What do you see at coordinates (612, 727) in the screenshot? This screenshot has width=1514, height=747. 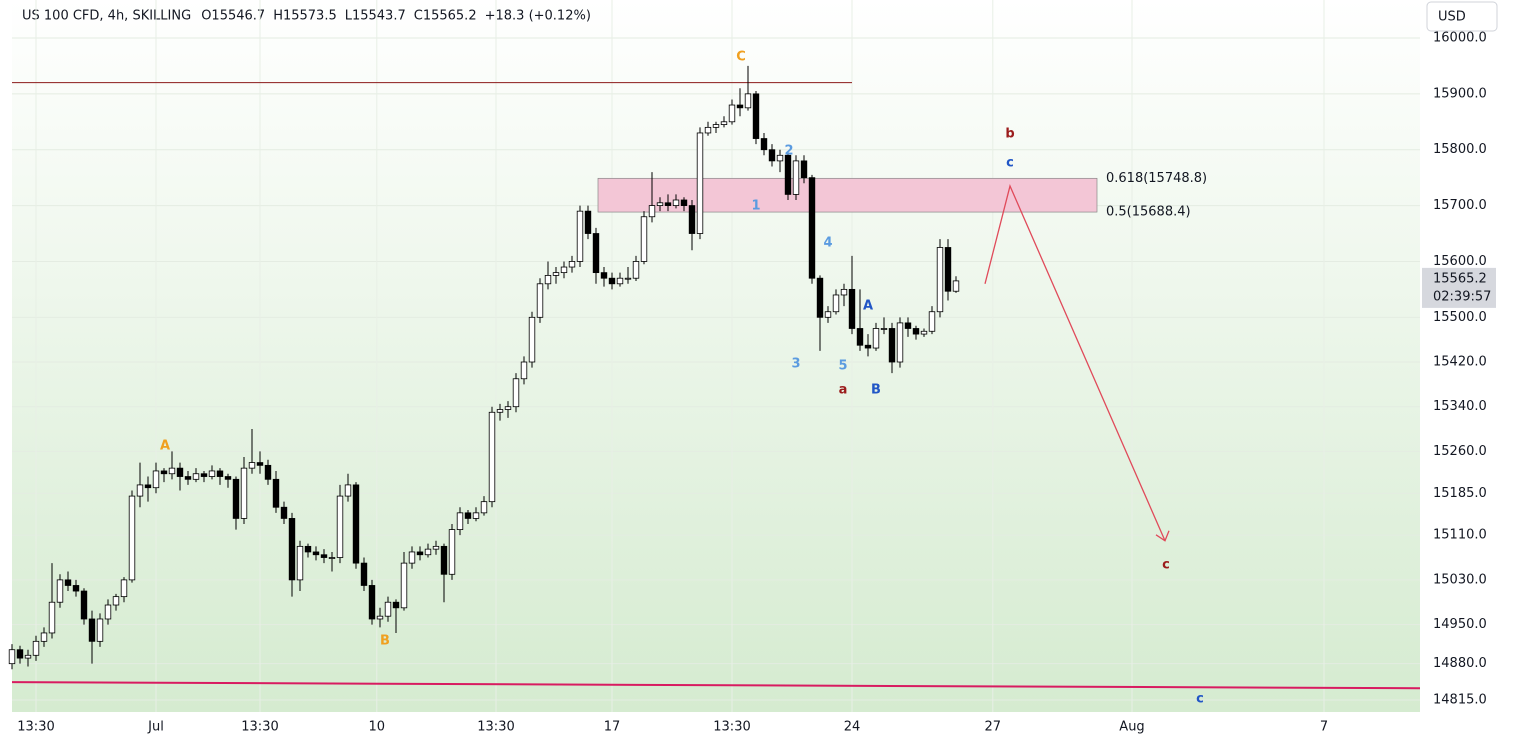 I see `x-tick-label: 17` at bounding box center [612, 727].